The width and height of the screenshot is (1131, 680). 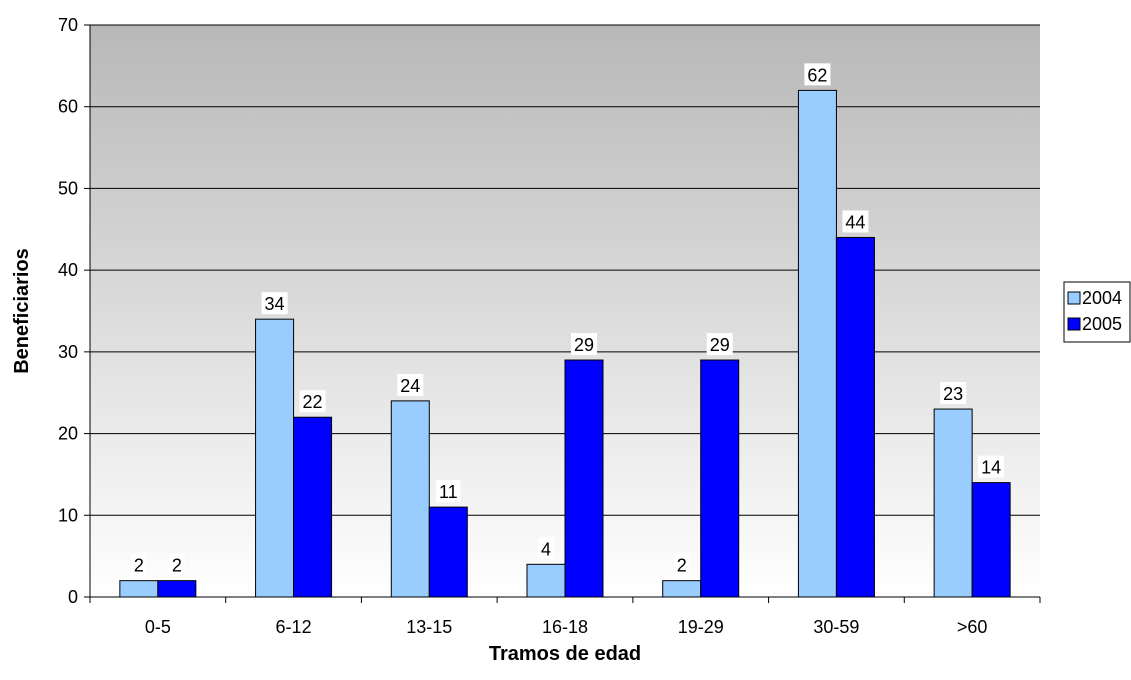 I want to click on data-label: 24, so click(x=410, y=386).